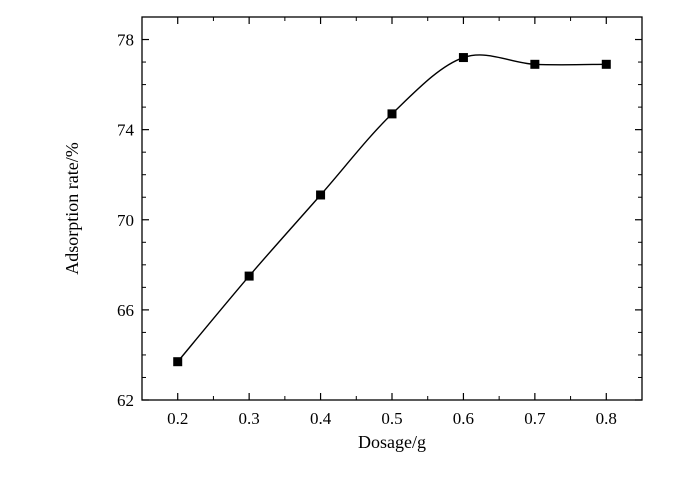 The width and height of the screenshot is (700, 481). Describe the element at coordinates (391, 418) in the screenshot. I see `x-tick-label: 0.5` at that location.